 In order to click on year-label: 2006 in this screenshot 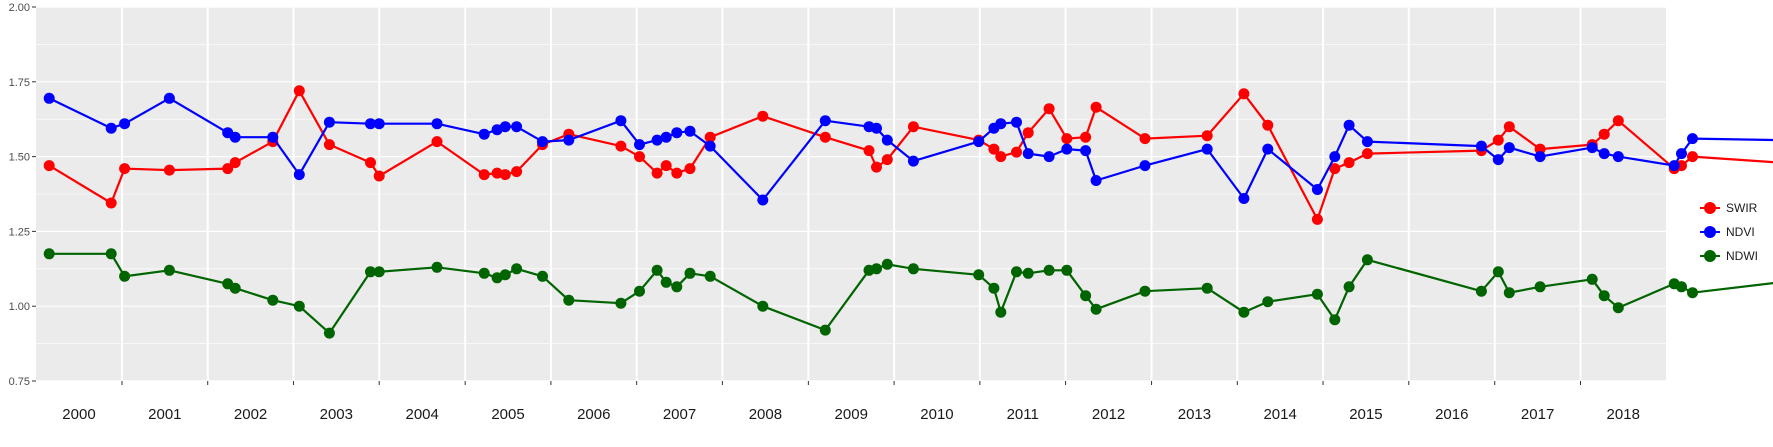, I will do `click(593, 414)`.